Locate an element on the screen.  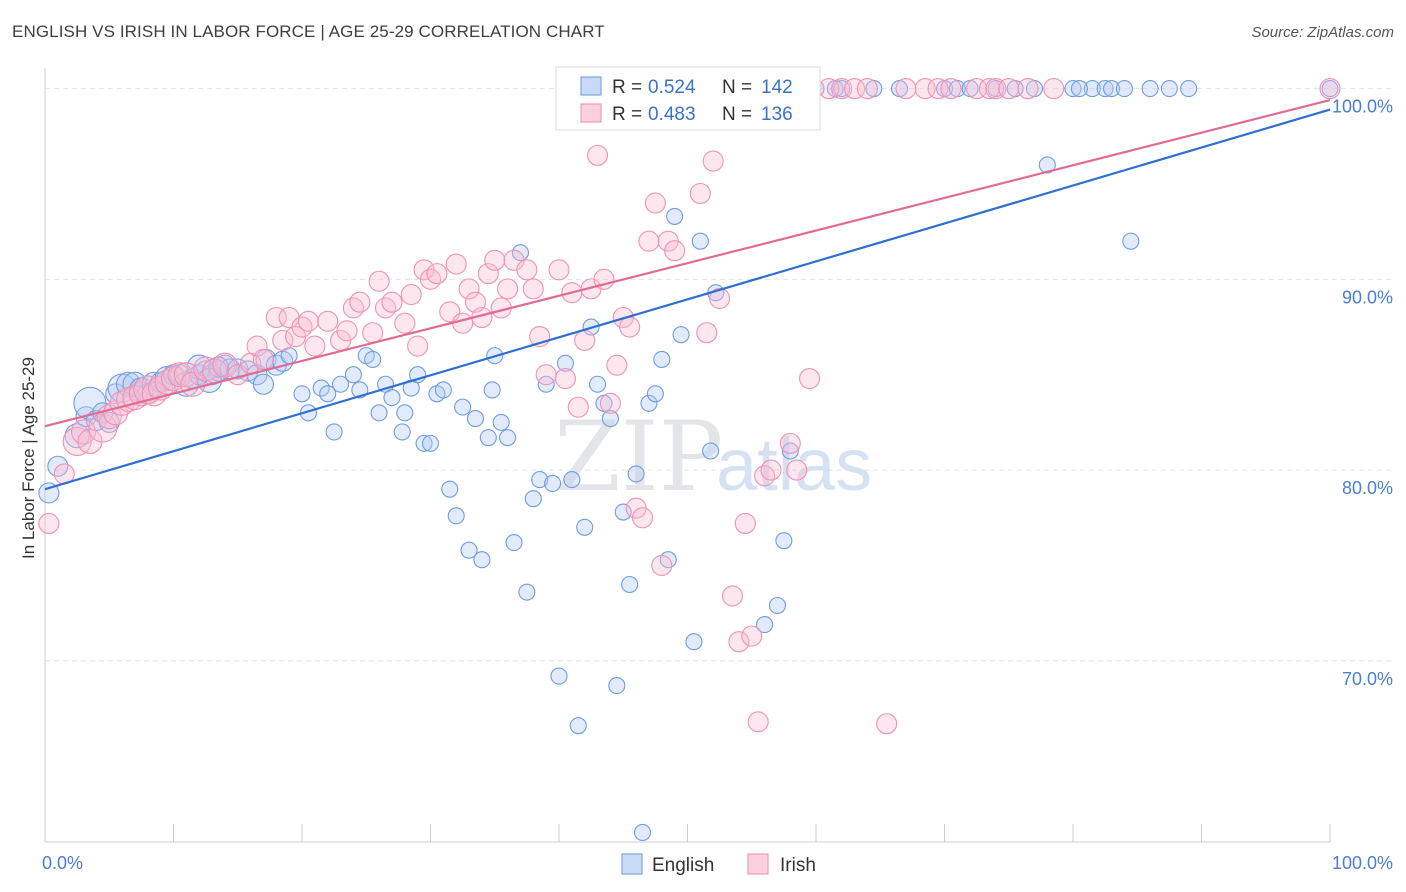
y-tick-label: 80.0% is located at coordinates (1367, 488).